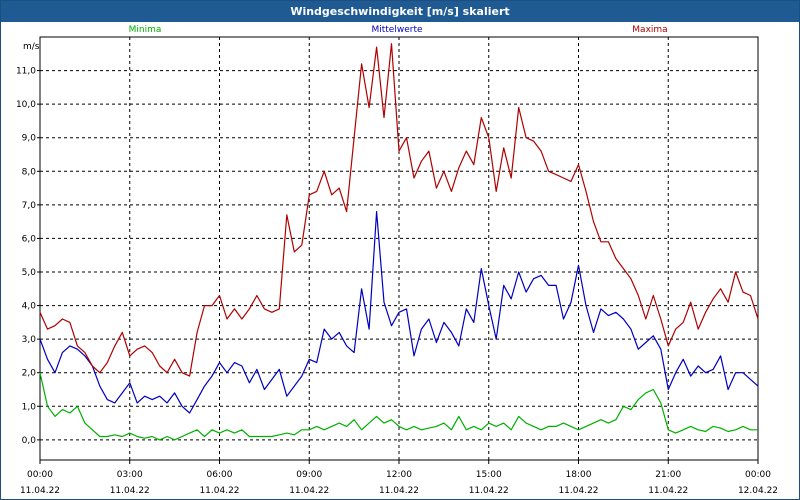 The height and width of the screenshot is (500, 800). Describe the element at coordinates (145, 30) in the screenshot. I see `legend-minima: Minima` at that location.